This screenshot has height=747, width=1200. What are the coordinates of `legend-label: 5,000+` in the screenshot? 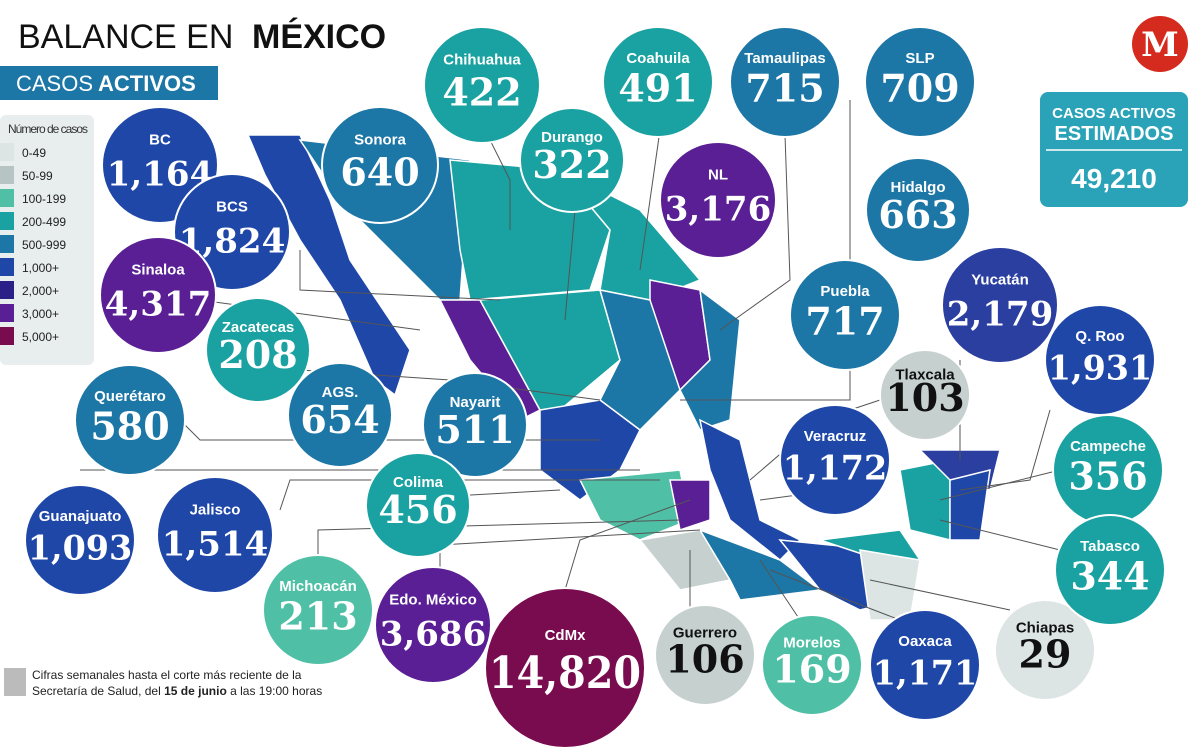 It's located at (40, 337).